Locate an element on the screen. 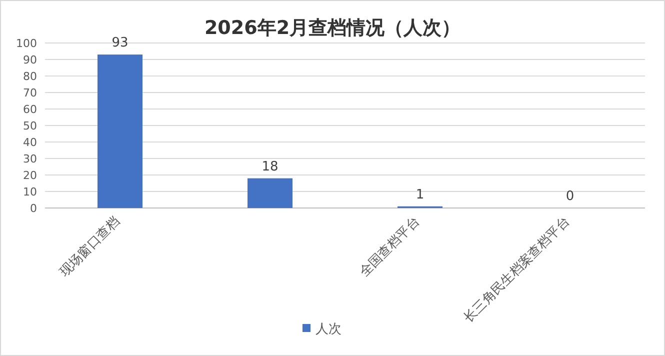 This screenshot has height=356, width=665. y-tick-label: 30 is located at coordinates (30, 159).